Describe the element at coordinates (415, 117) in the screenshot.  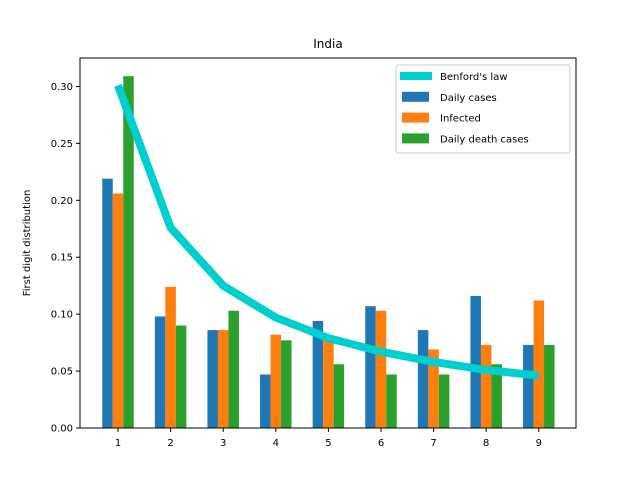
I see `legend-swatch-infected` at that location.